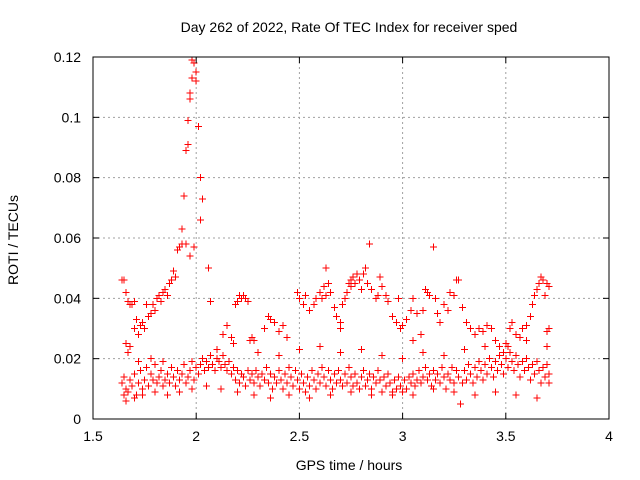  I want to click on y-tick-label: 0.04, so click(67, 298).